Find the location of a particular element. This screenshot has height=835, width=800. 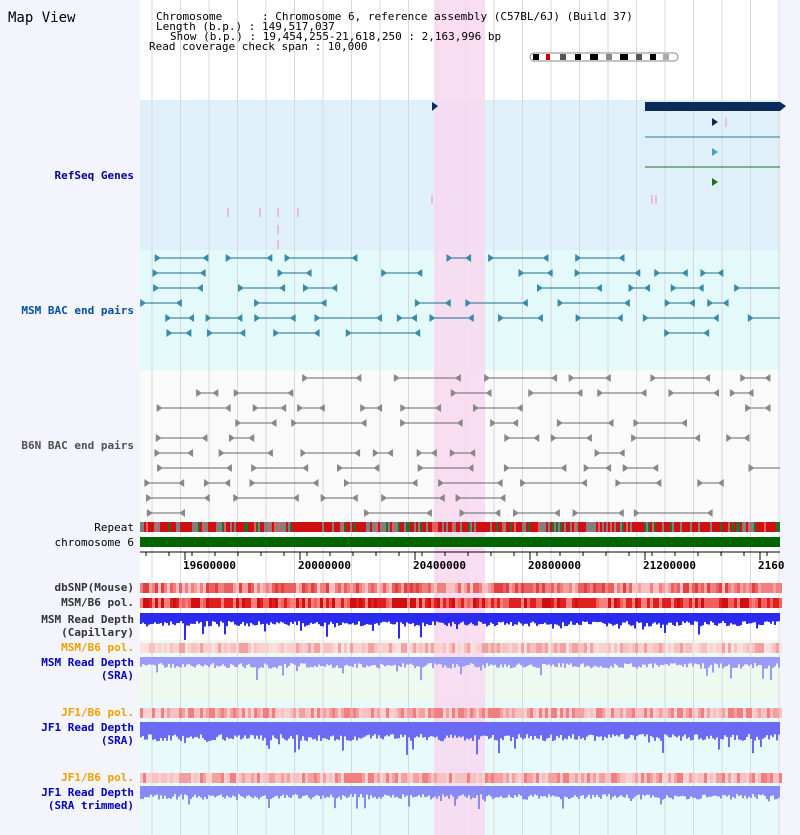

track-label-b6n-bac: B6N BAC end pairs is located at coordinates (77, 445).